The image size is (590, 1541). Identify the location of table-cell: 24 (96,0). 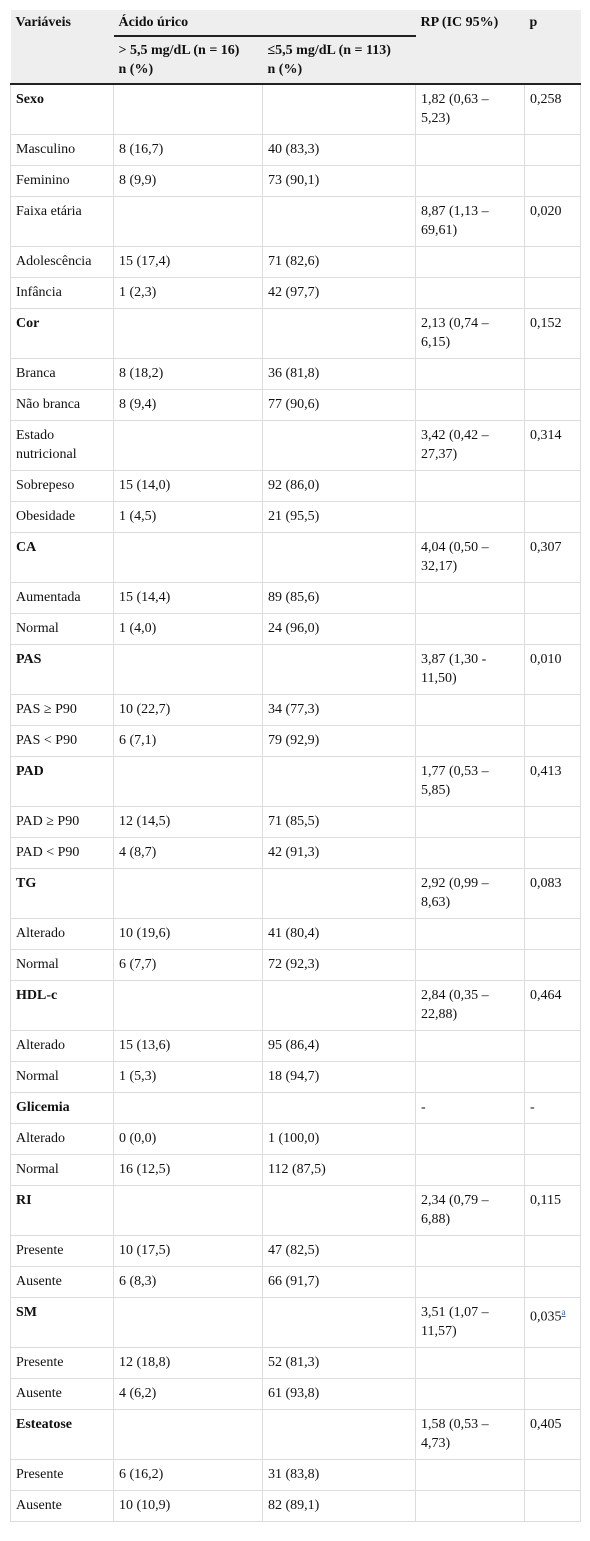
(339, 629).